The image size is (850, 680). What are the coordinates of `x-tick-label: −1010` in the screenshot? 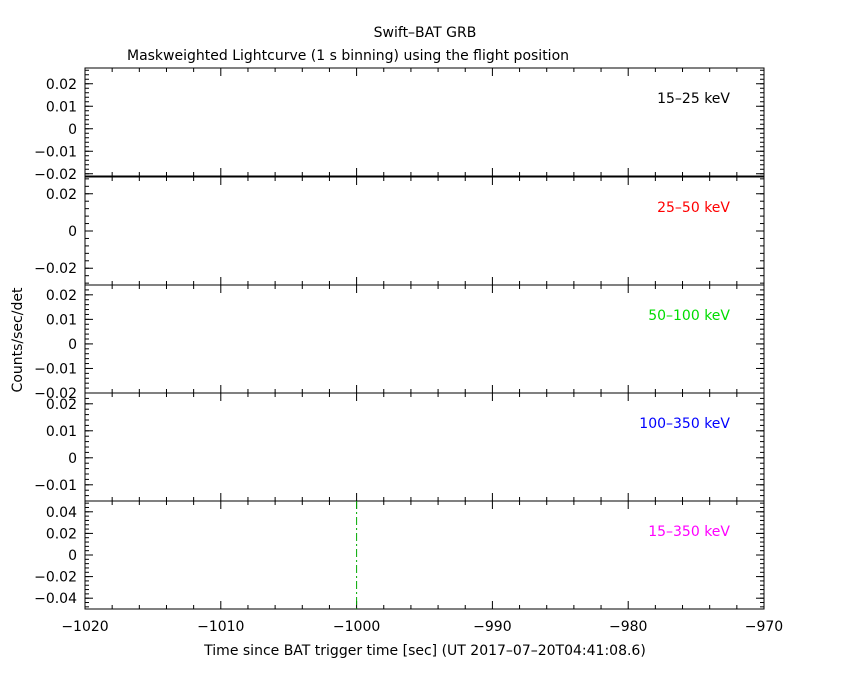 It's located at (220, 627).